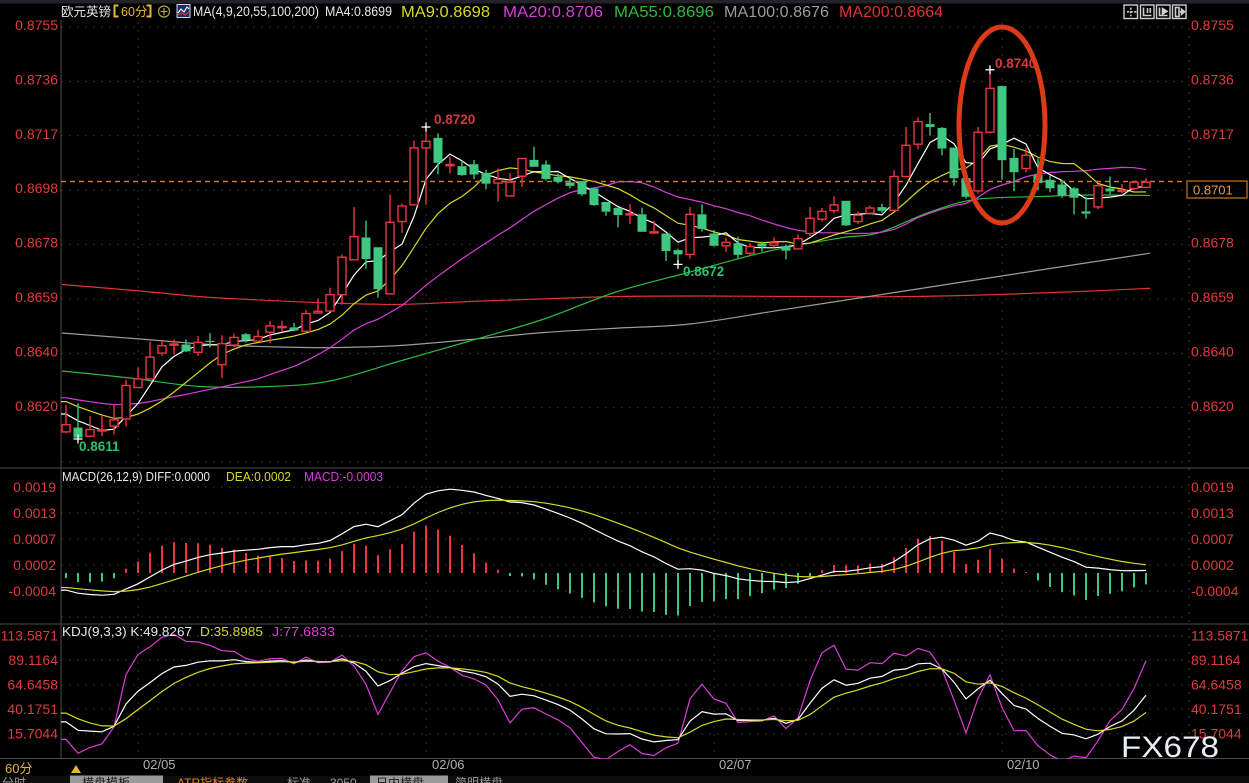 Image resolution: width=1249 pixels, height=783 pixels. I want to click on svg-text: 0.8720, so click(454, 119).